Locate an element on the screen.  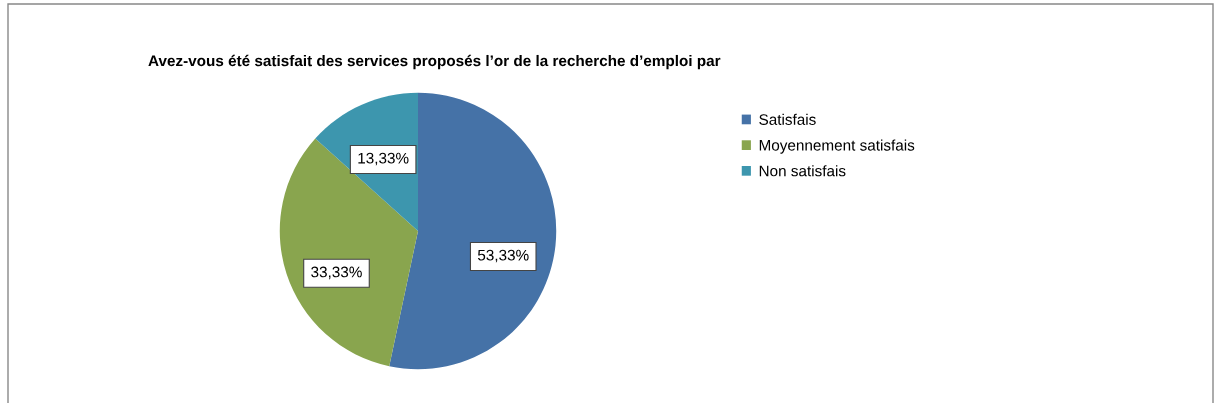
legend-label: Satisfais is located at coordinates (787, 119).